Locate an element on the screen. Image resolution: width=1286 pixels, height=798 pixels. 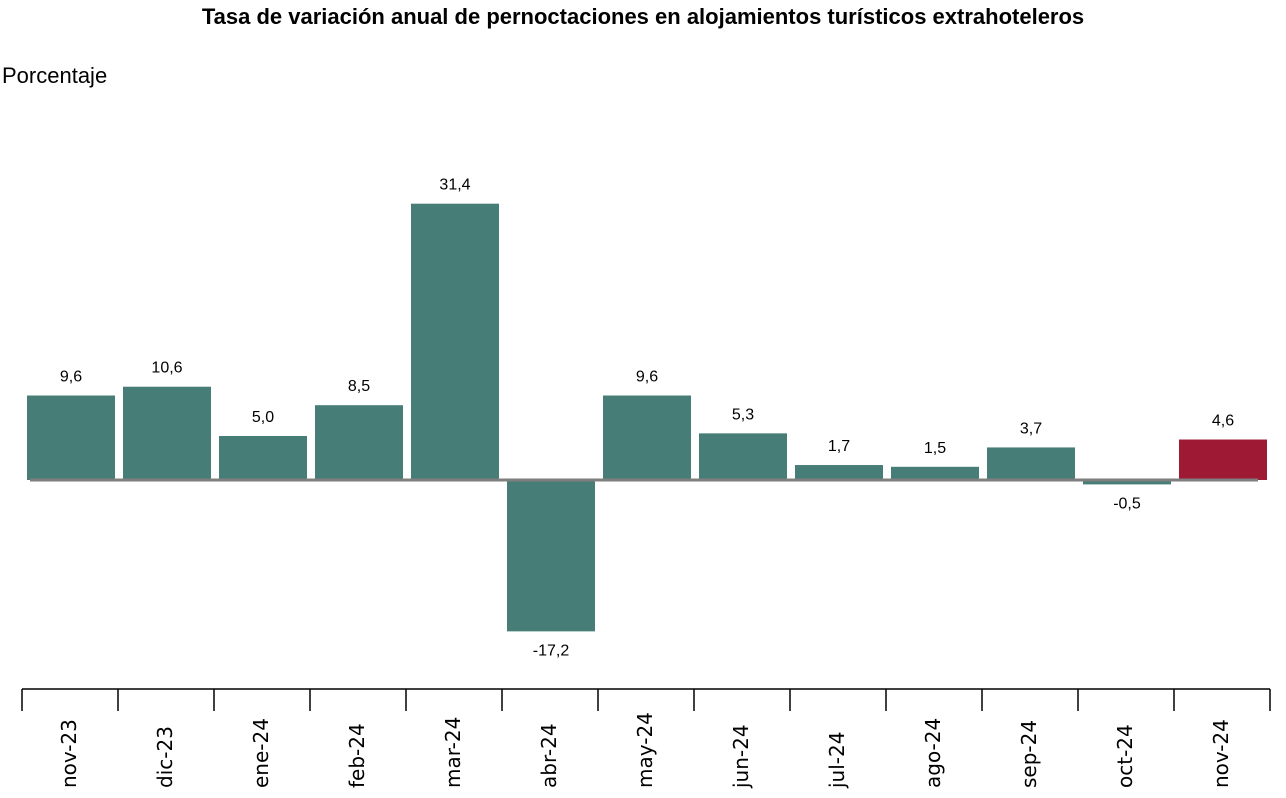
value-label-sep-24: 3,7 is located at coordinates (1031, 428).